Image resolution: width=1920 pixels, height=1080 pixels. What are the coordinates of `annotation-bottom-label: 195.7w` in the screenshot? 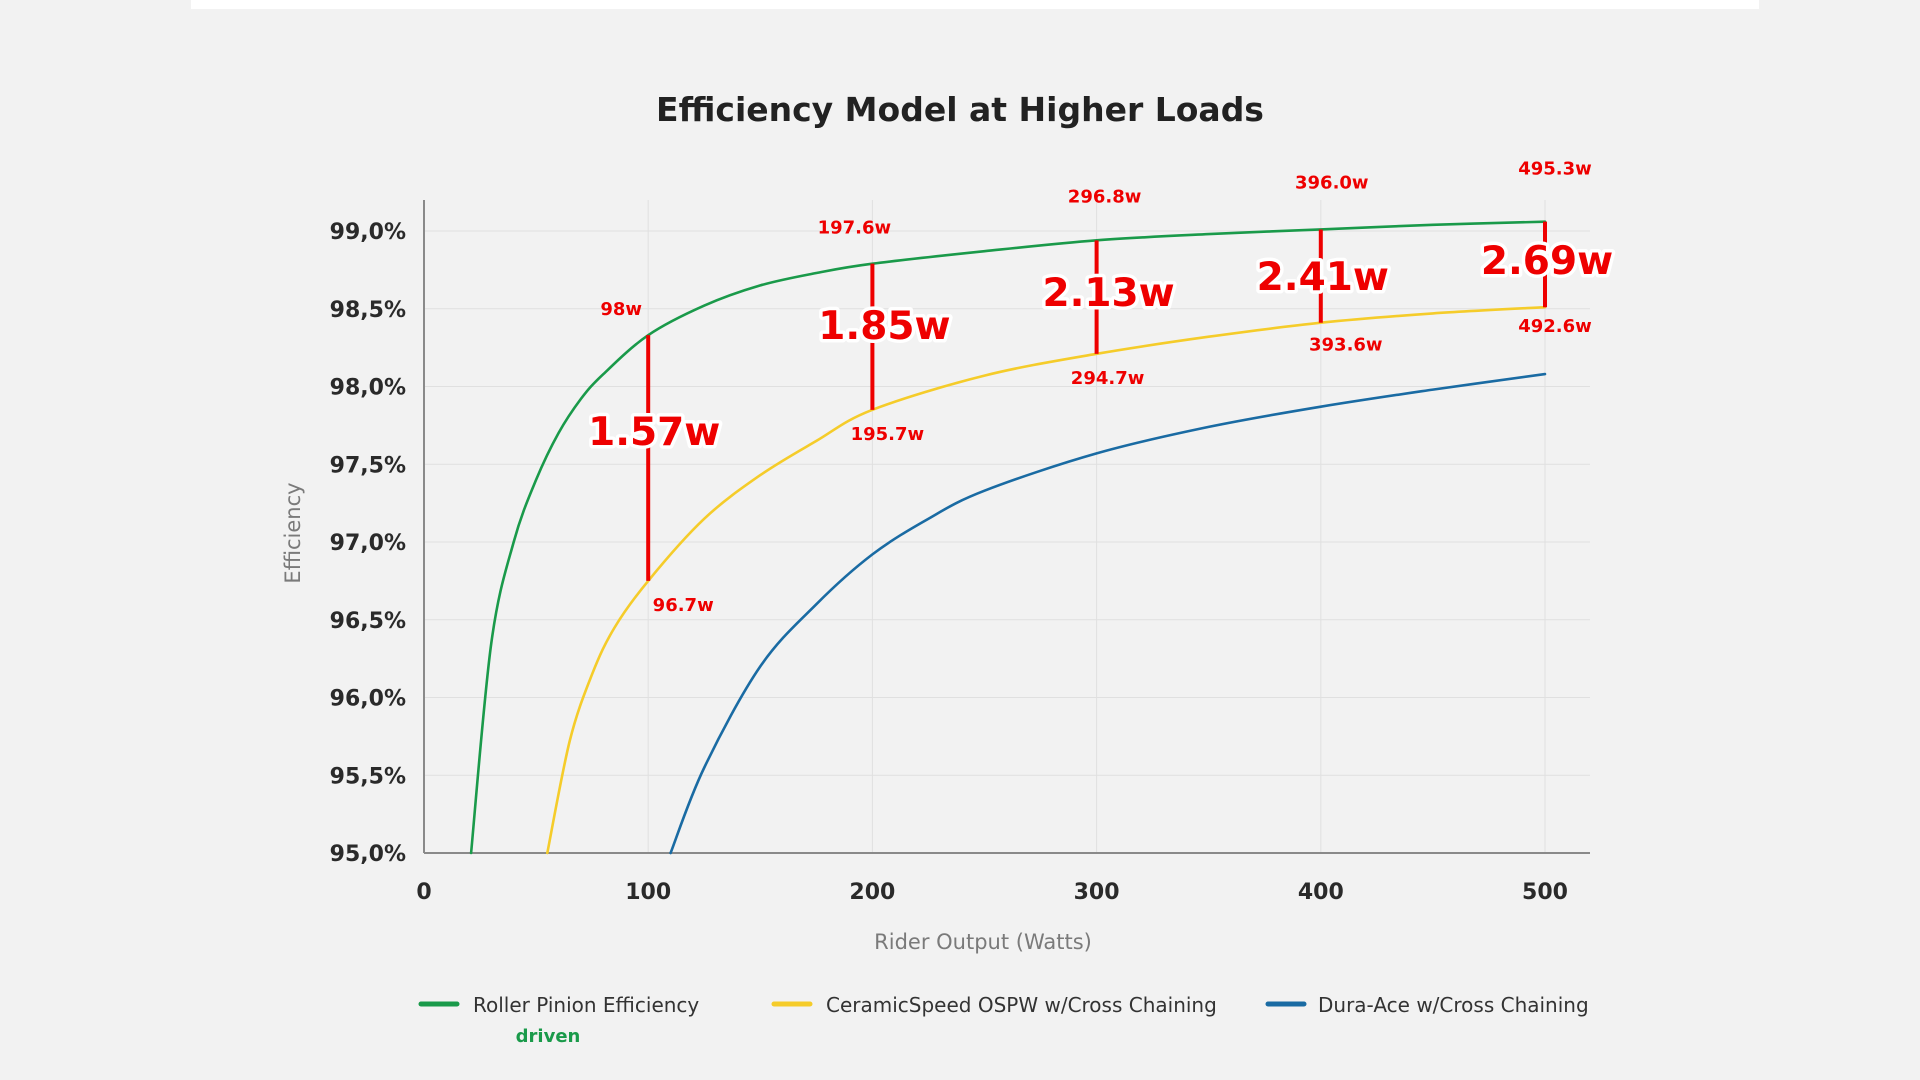 It's located at (888, 434).